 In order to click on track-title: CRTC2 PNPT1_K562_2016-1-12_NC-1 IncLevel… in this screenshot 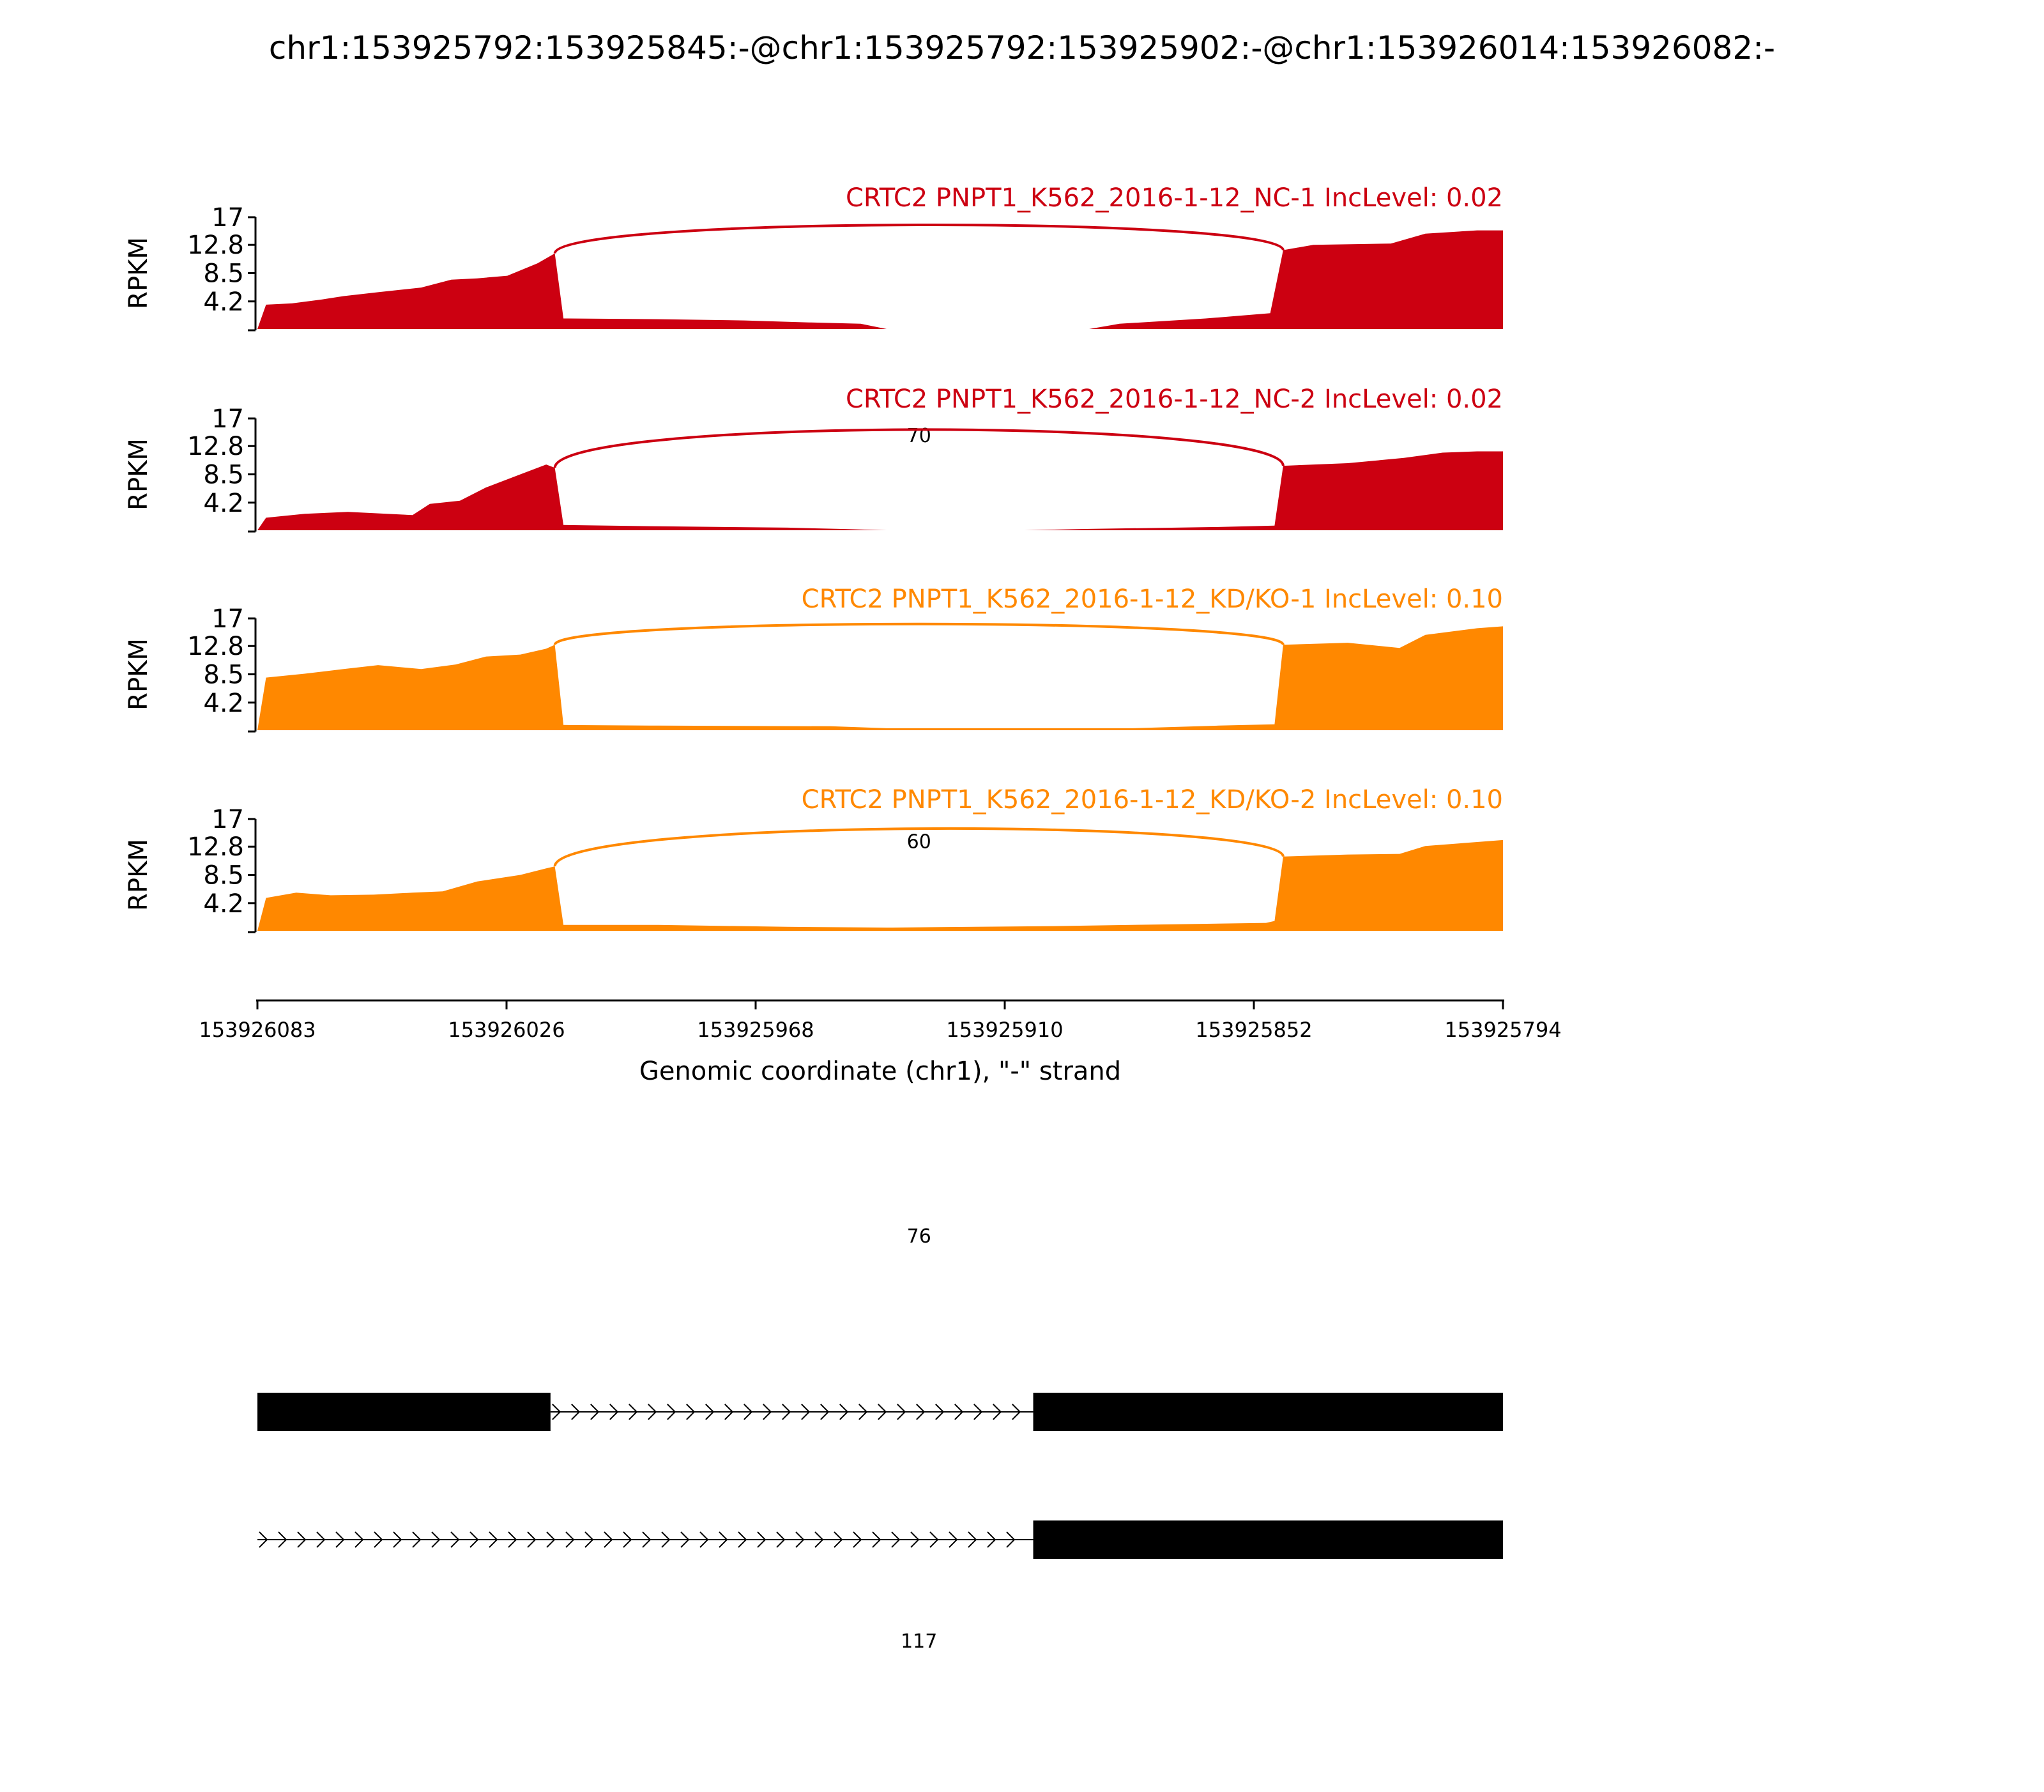, I will do `click(1174, 198)`.